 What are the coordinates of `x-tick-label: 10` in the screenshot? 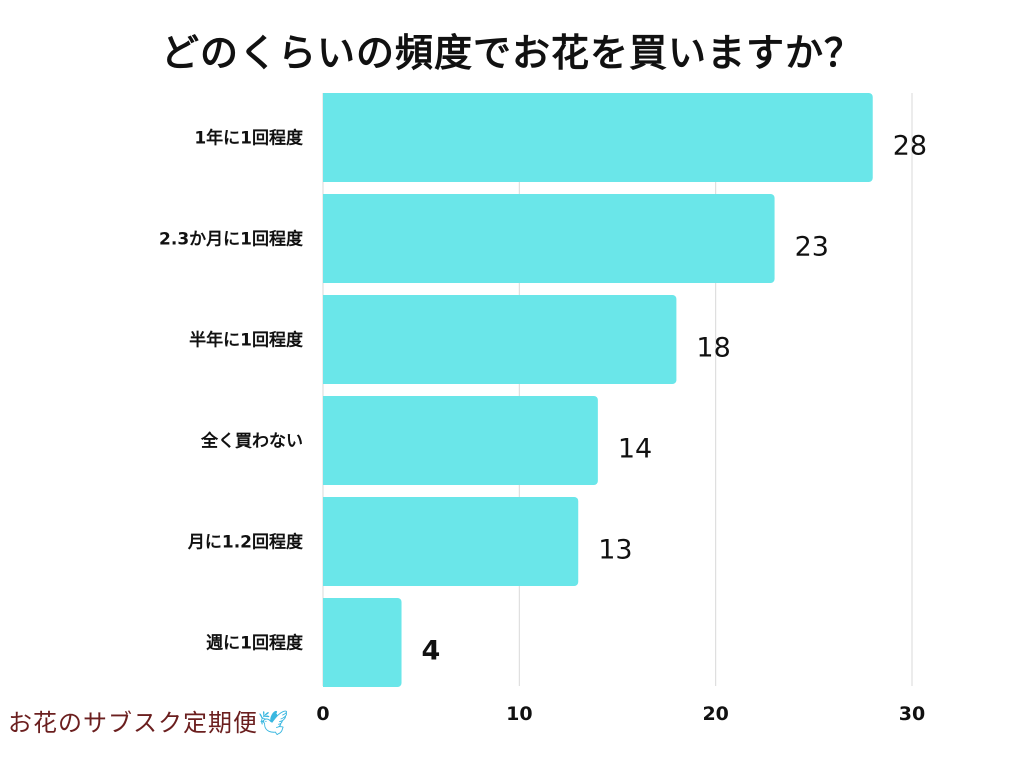 It's located at (519, 714).